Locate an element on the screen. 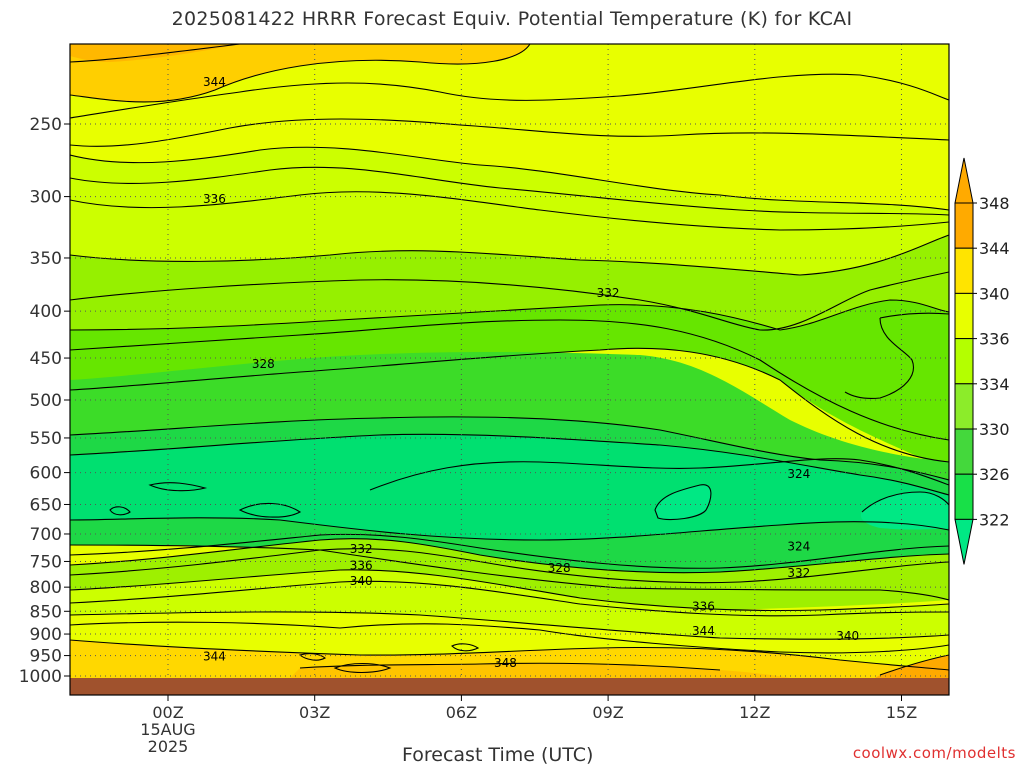 This screenshot has height=768, width=1024. y-tick-label: 700 is located at coordinates (46, 535).